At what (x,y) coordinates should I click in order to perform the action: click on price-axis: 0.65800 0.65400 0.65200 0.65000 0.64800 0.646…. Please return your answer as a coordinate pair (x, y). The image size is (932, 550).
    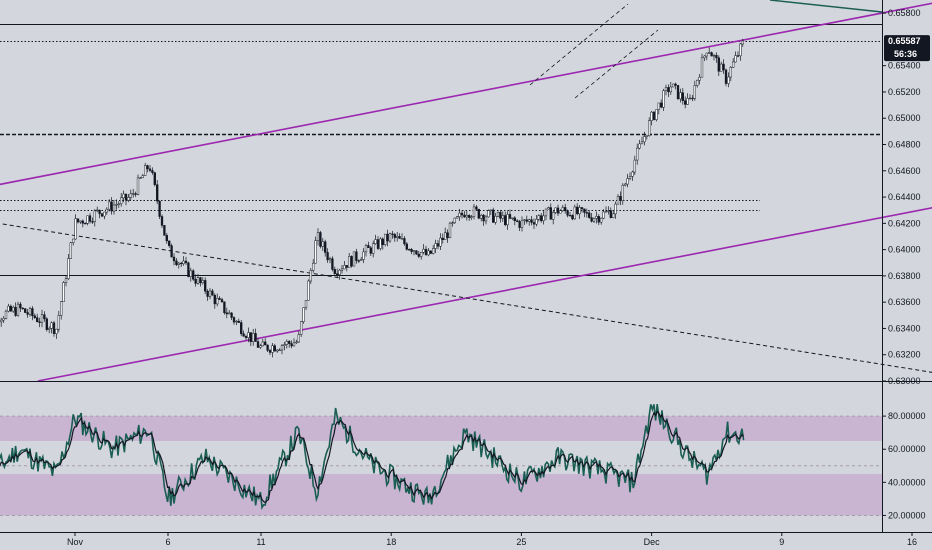
    Looking at the image, I should click on (901, 197).